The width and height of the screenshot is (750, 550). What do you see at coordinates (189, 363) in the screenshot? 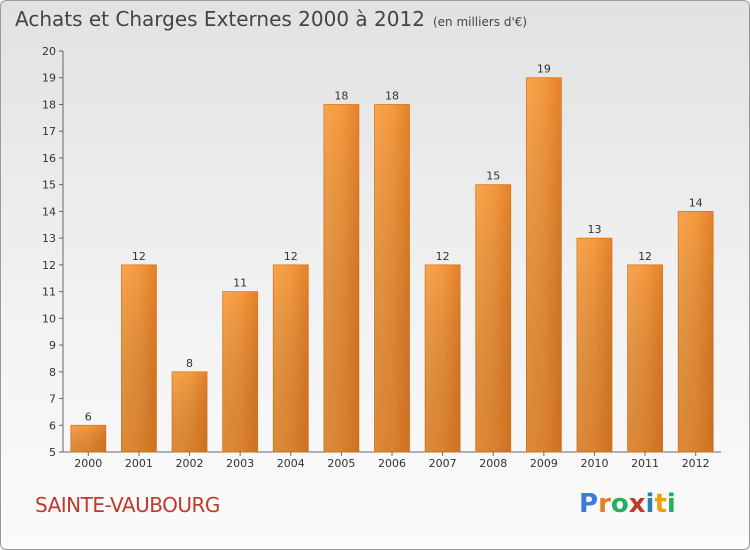
I see `bar-value-label: 8` at bounding box center [189, 363].